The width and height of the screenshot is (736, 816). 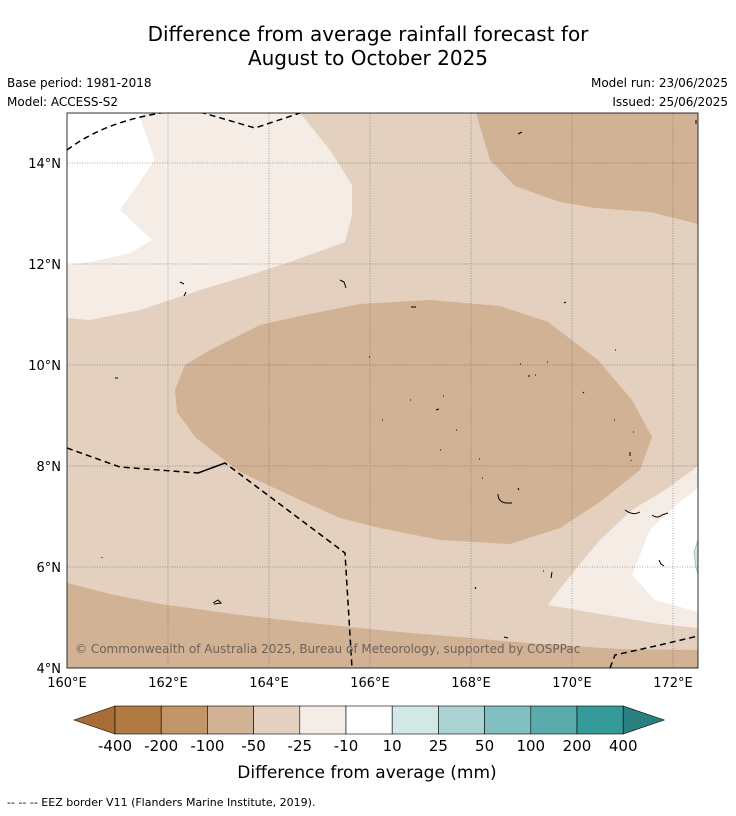 I want to click on band-minus10-10-southeast, so click(x=665, y=550).